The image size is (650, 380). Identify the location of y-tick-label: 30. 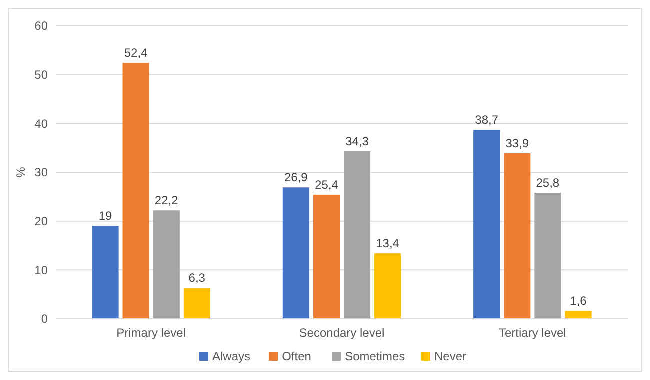
(41, 173).